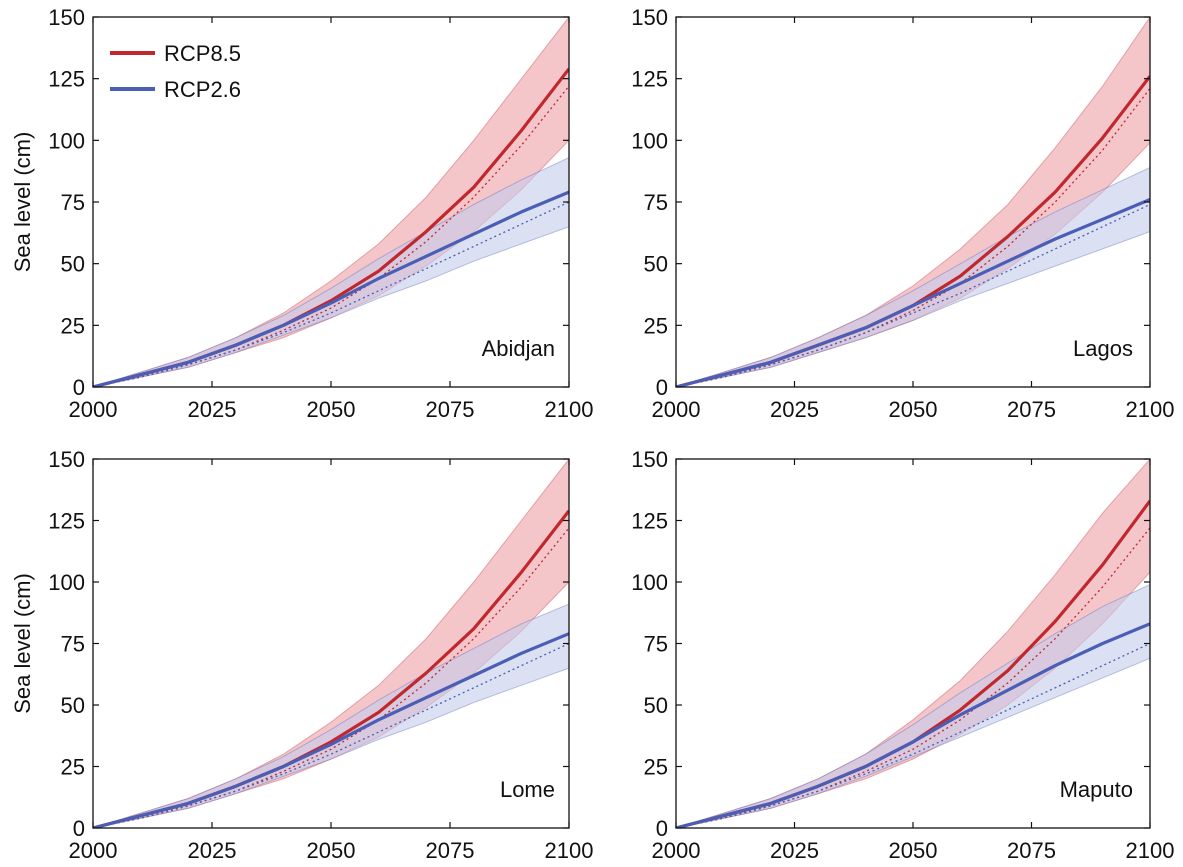 This screenshot has height=867, width=1183. Describe the element at coordinates (1103, 348) in the screenshot. I see `panel-title: Lagos` at that location.